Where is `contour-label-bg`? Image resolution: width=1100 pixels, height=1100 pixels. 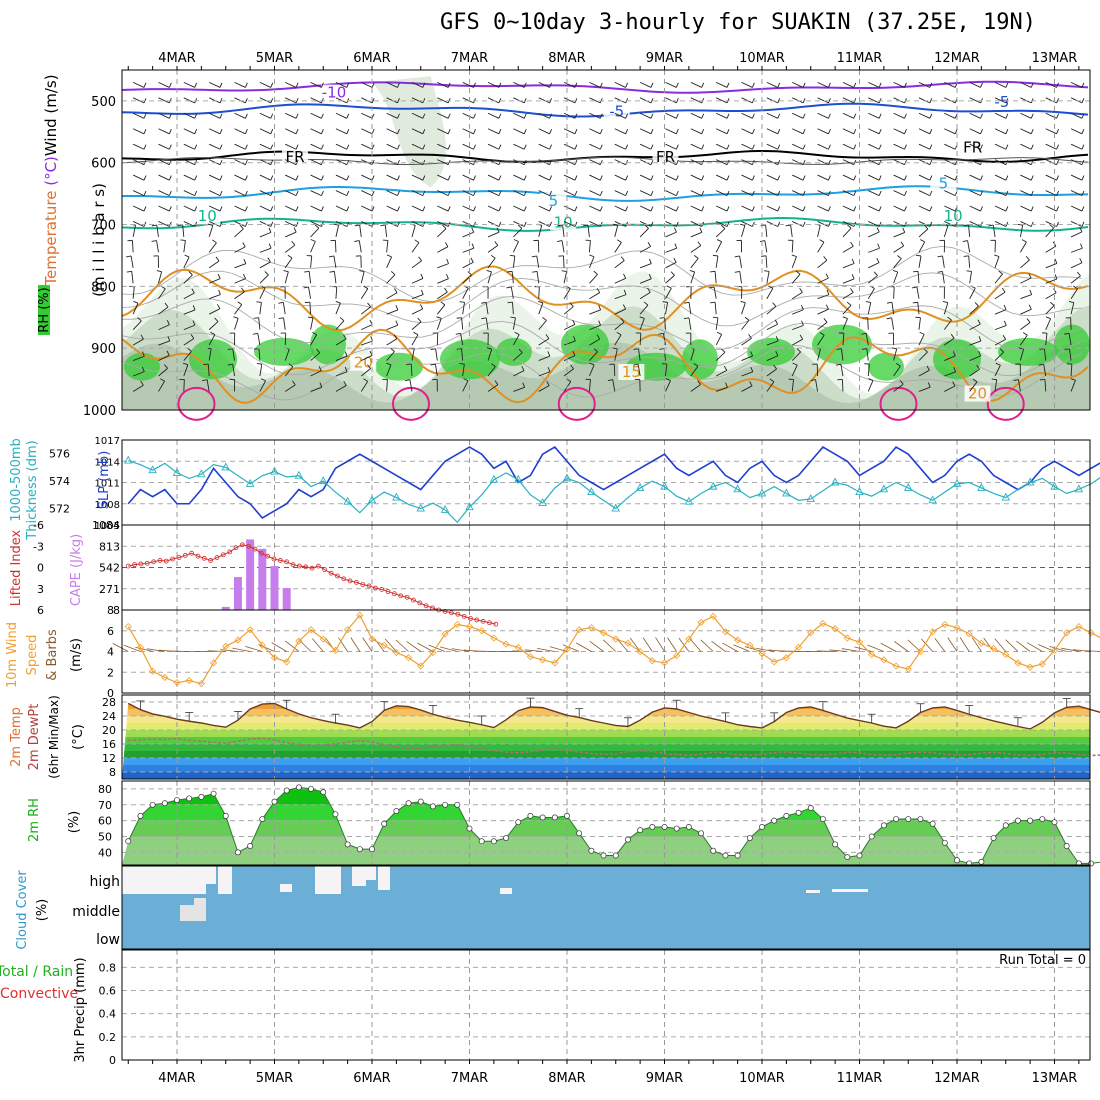
contour-label-bg is located at coordinates (953, 216).